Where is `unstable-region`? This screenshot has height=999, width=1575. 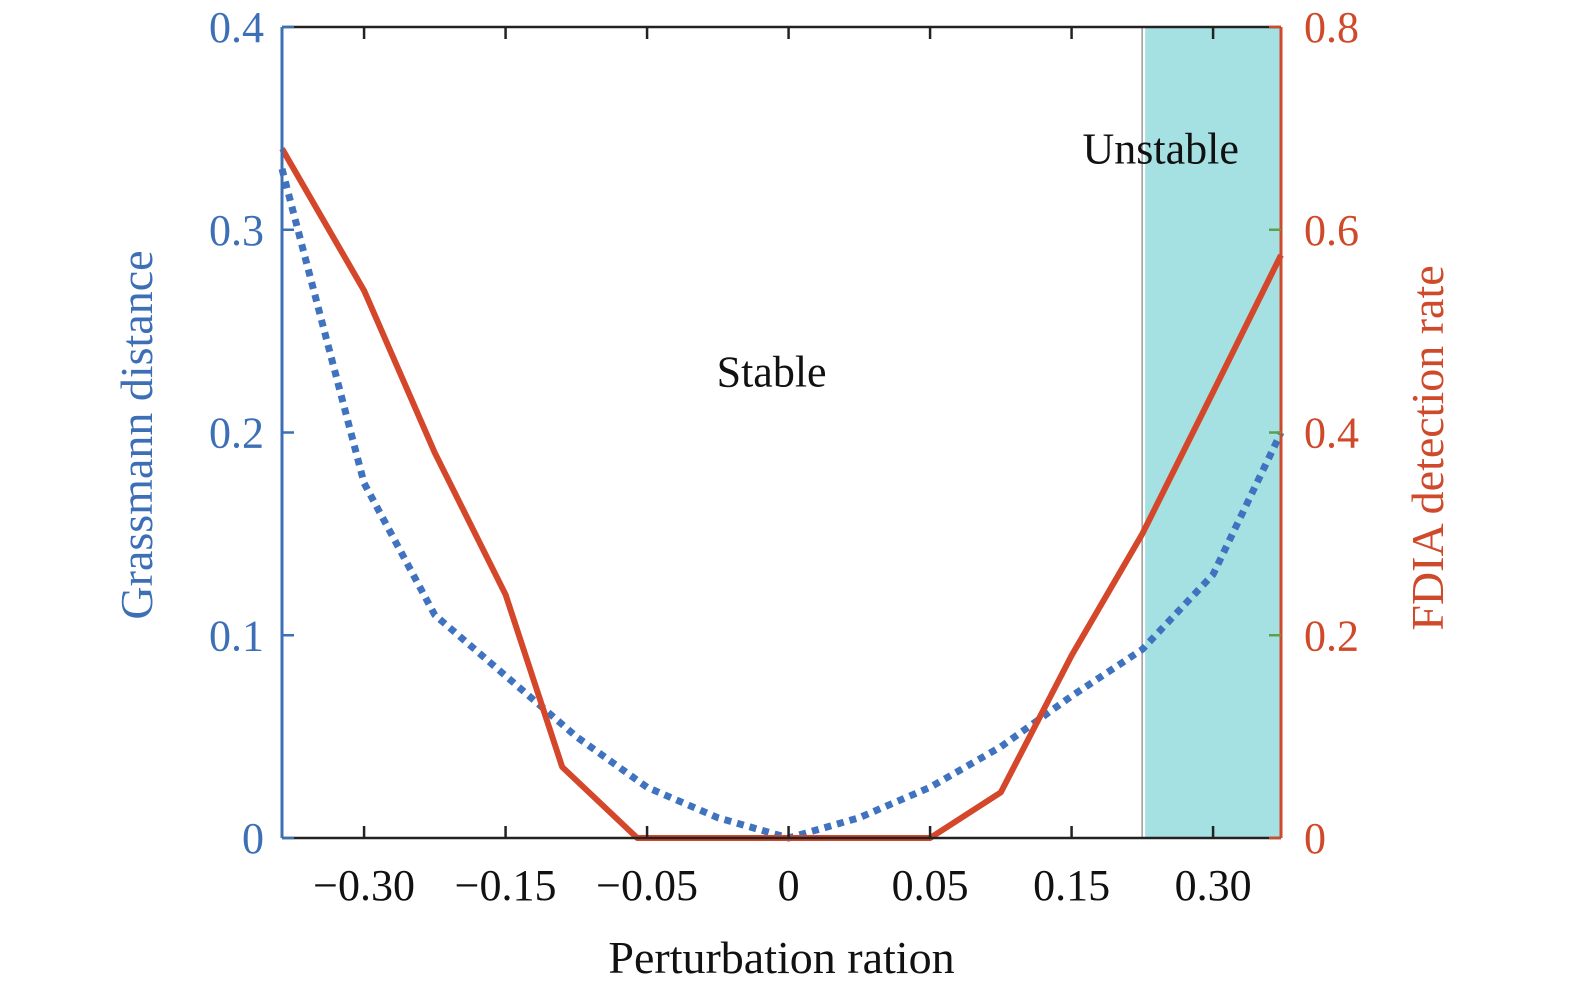
unstable-region is located at coordinates (1213, 432).